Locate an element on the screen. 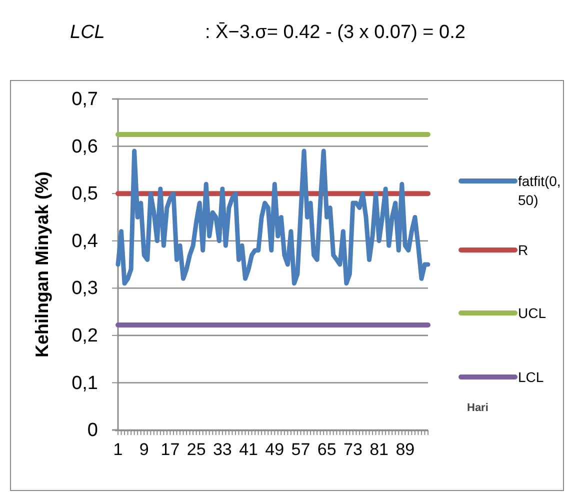 The width and height of the screenshot is (573, 496). x-tick-label: 65 is located at coordinates (326, 450).